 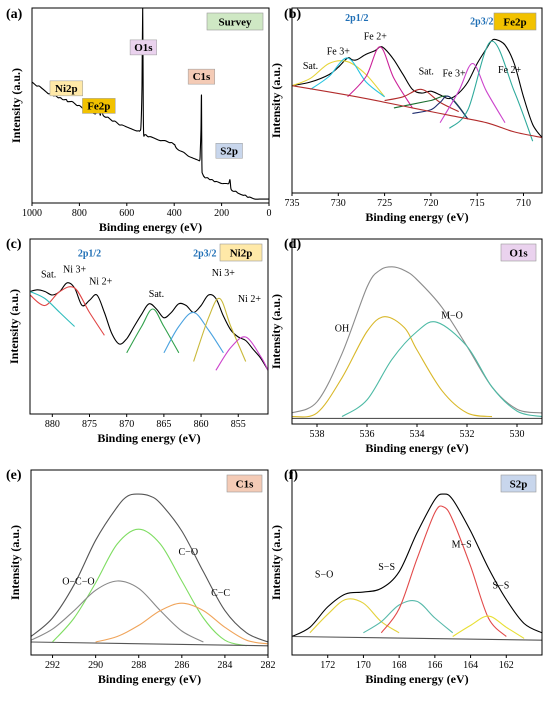 I want to click on peak-annotation: Fe 2+, so click(x=510, y=70).